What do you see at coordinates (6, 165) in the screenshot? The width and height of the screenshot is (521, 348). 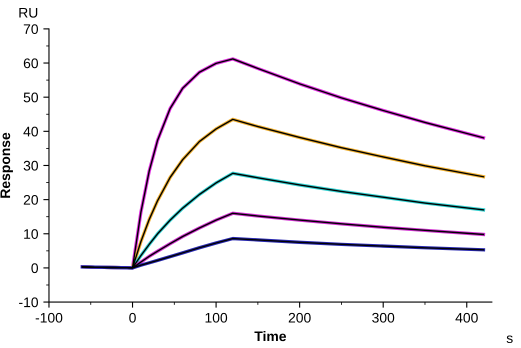 I see `y-axis-title: Response` at bounding box center [6, 165].